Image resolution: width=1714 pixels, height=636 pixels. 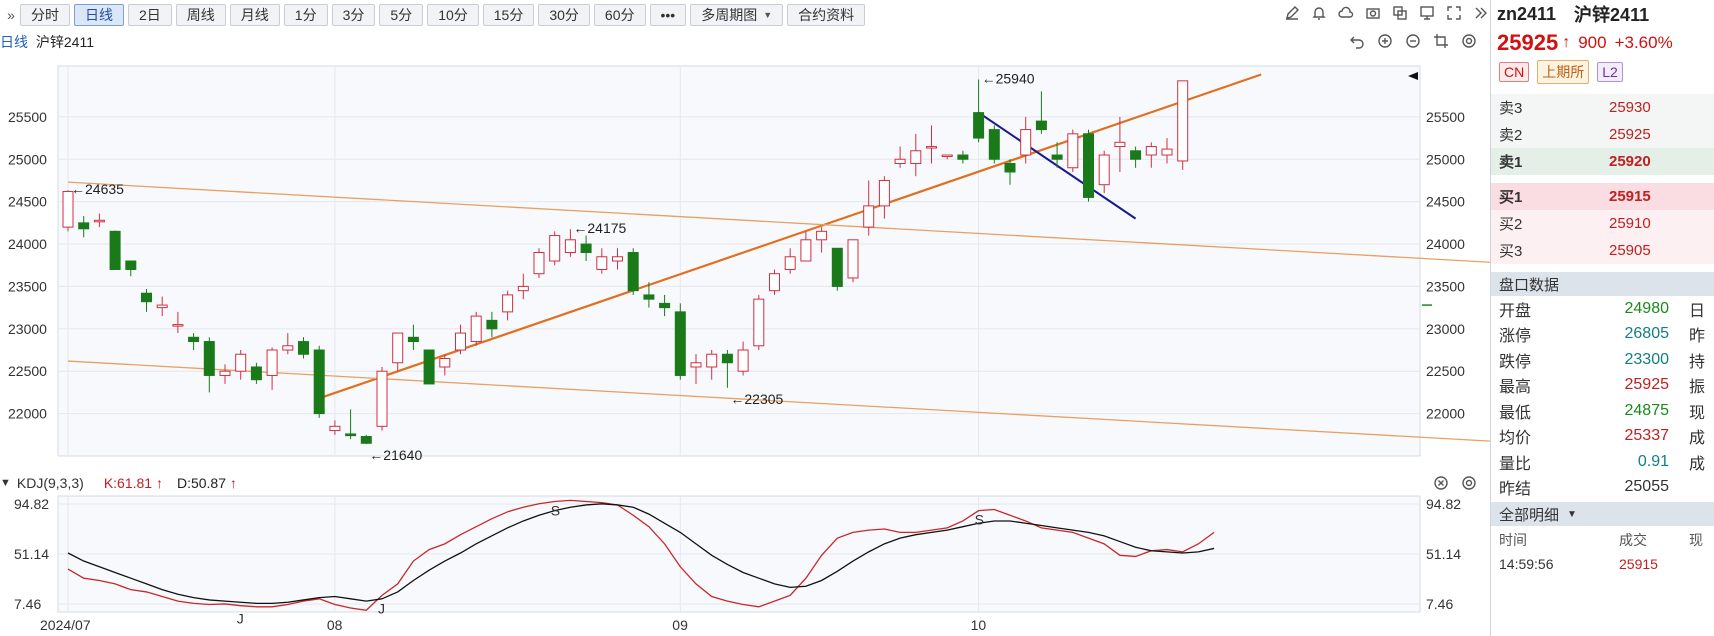 I want to click on pankou-row: 跌停 23300 持, so click(x=1602, y=360).